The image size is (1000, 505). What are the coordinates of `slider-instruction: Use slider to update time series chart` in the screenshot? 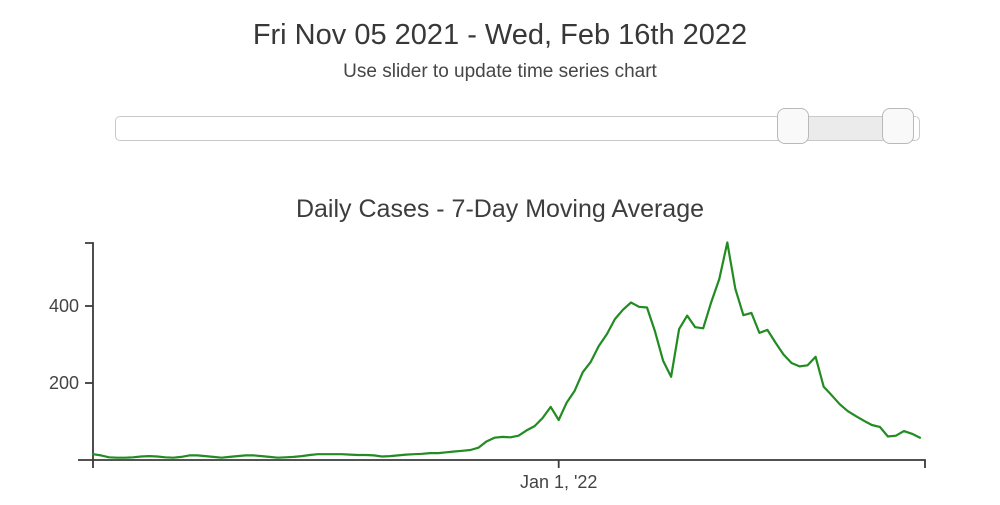 It's located at (500, 71).